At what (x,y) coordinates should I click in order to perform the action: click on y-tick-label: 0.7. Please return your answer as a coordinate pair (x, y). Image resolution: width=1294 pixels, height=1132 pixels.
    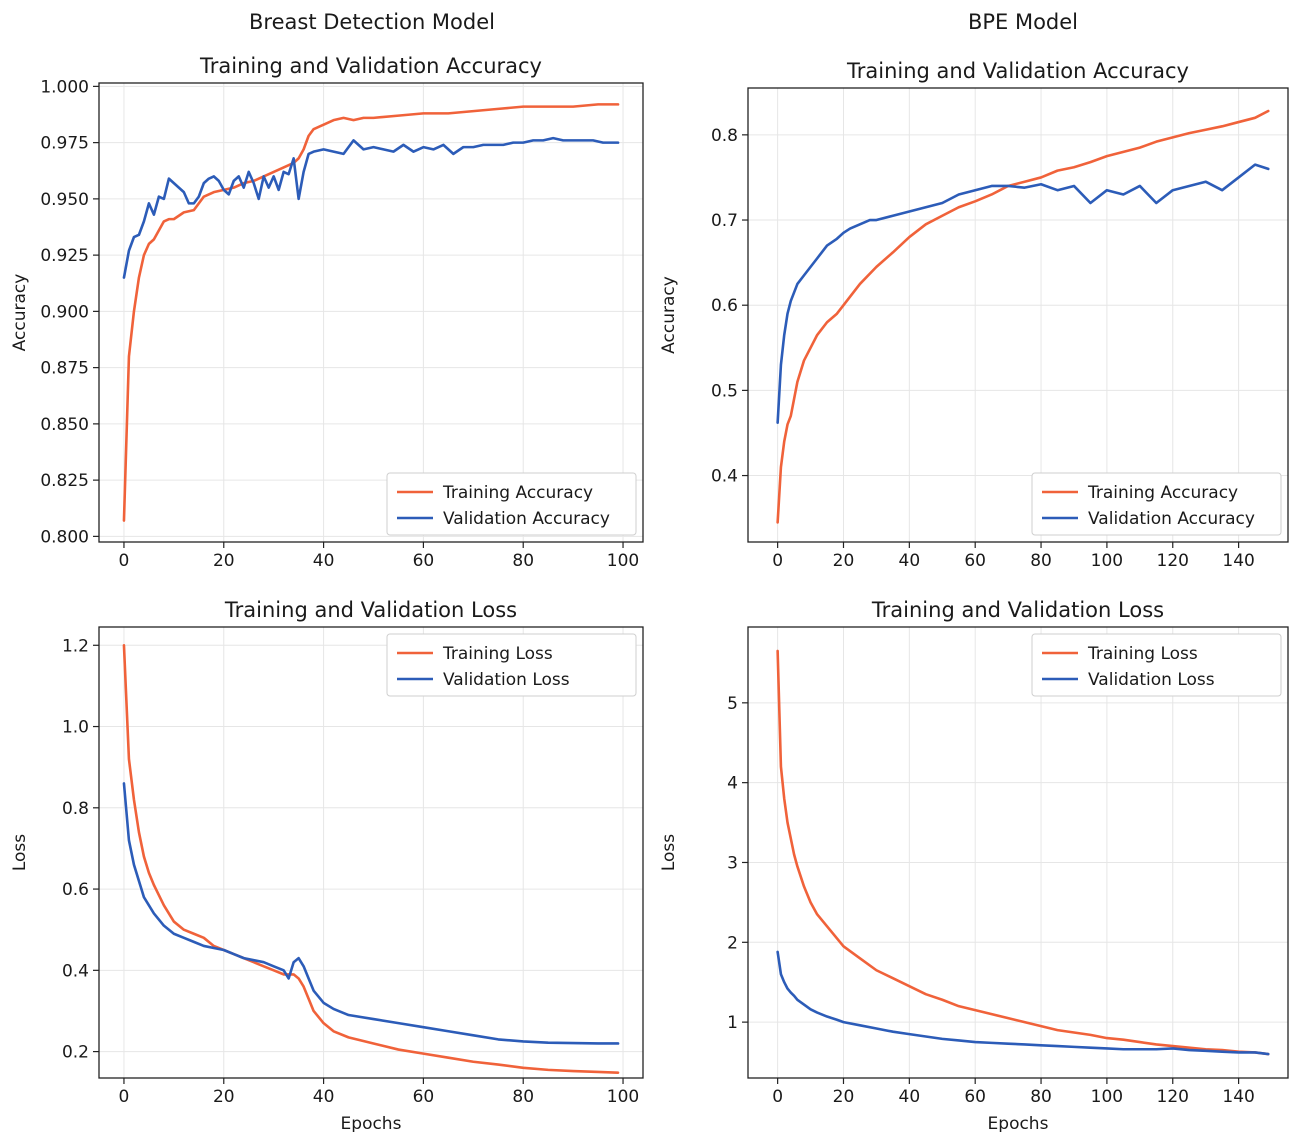
    Looking at the image, I should click on (724, 221).